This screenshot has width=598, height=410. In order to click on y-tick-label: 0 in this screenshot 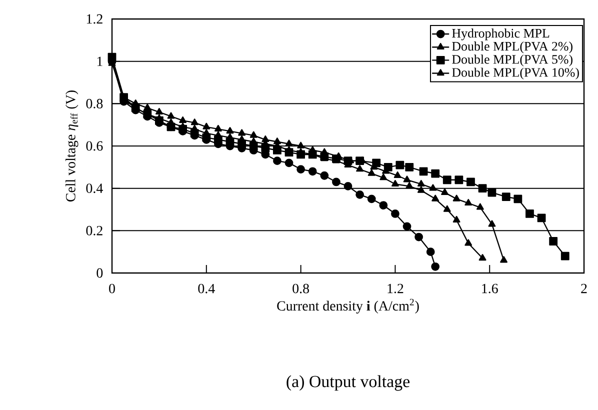, I will do `click(99, 273)`.